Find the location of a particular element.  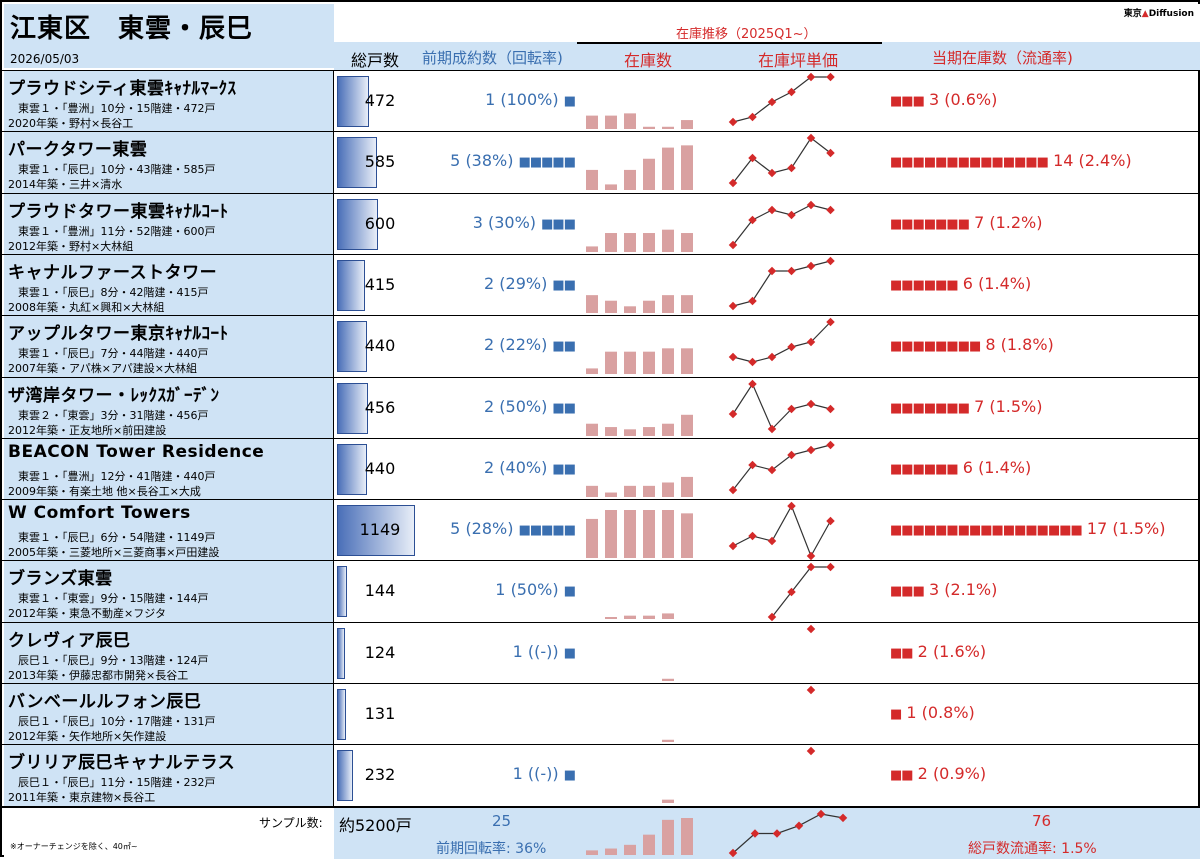

current-inventory-value: 7 (1.2%) is located at coordinates (1008, 222).